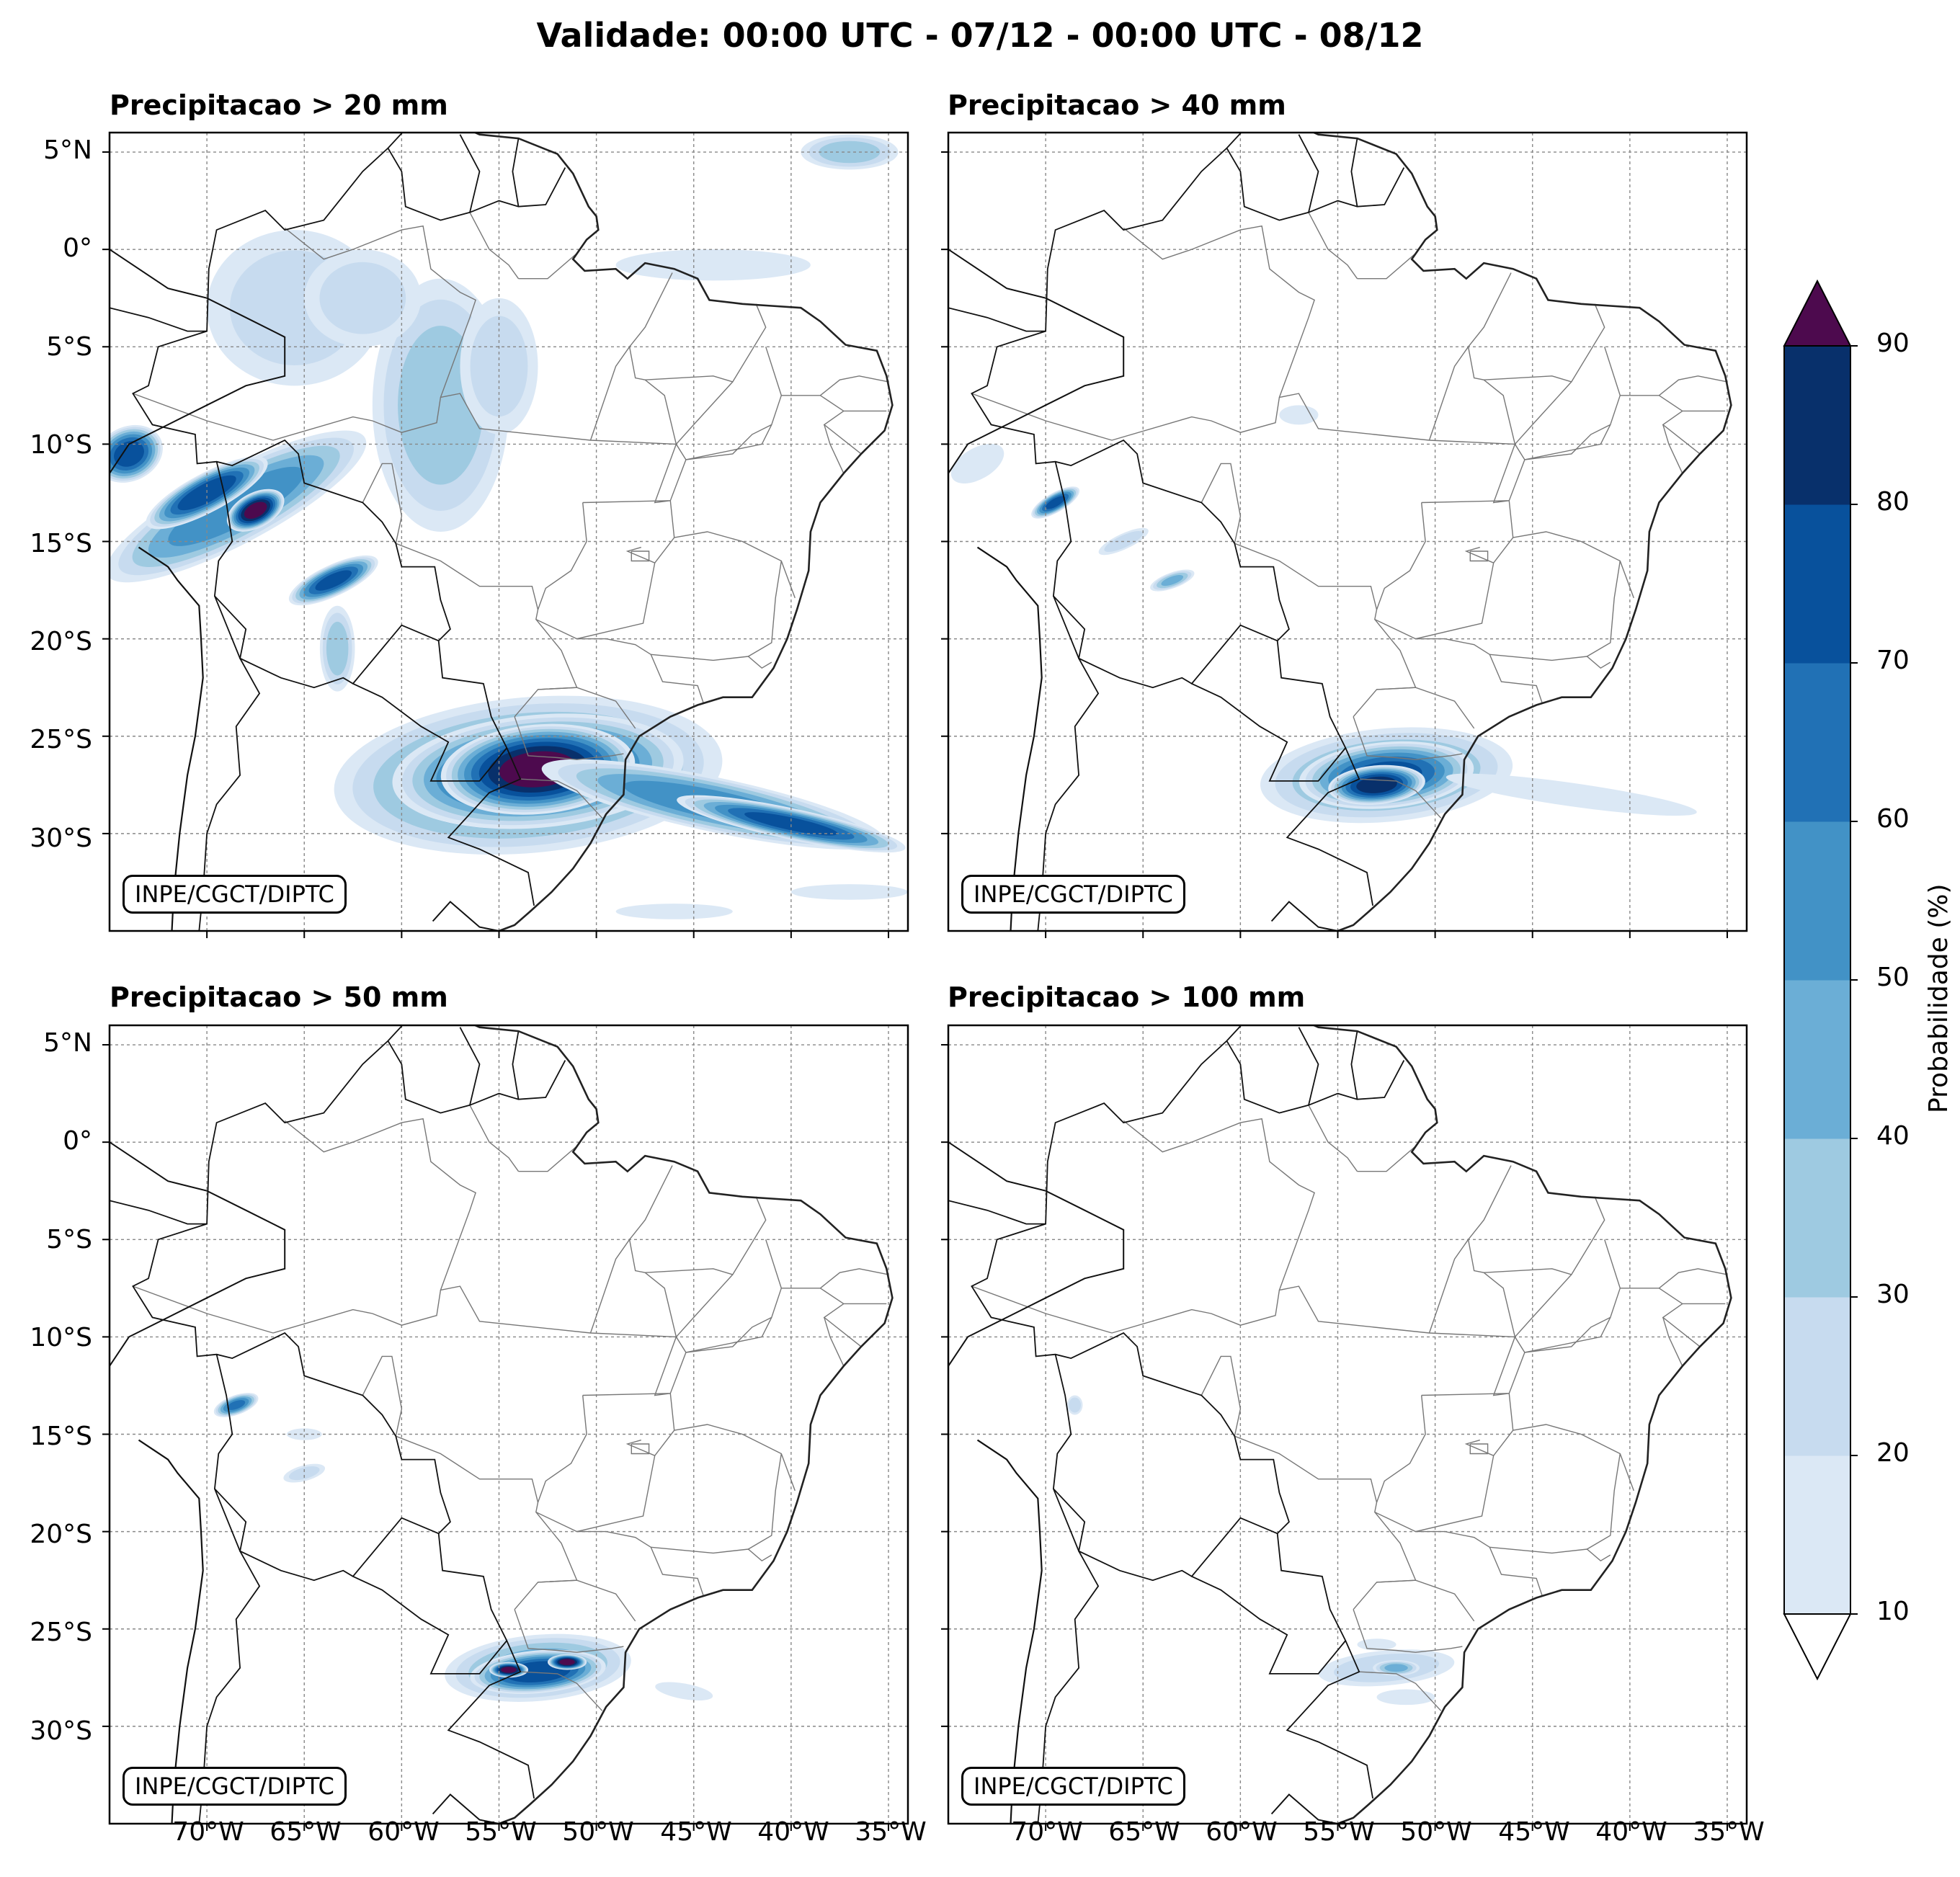  Describe the element at coordinates (61, 1633) in the screenshot. I see `lat-label-bottom: 25°S` at that location.